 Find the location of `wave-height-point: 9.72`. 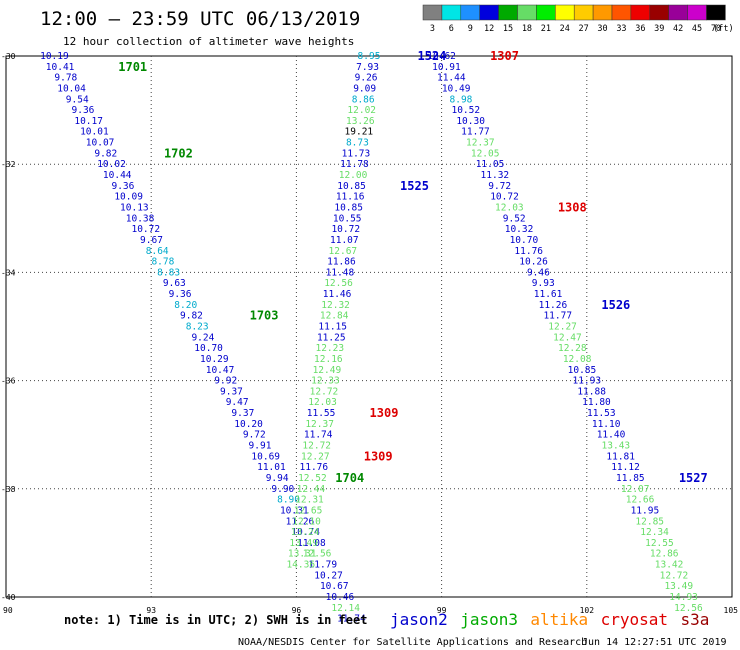

wave-height-point: 9.72 is located at coordinates (499, 186).